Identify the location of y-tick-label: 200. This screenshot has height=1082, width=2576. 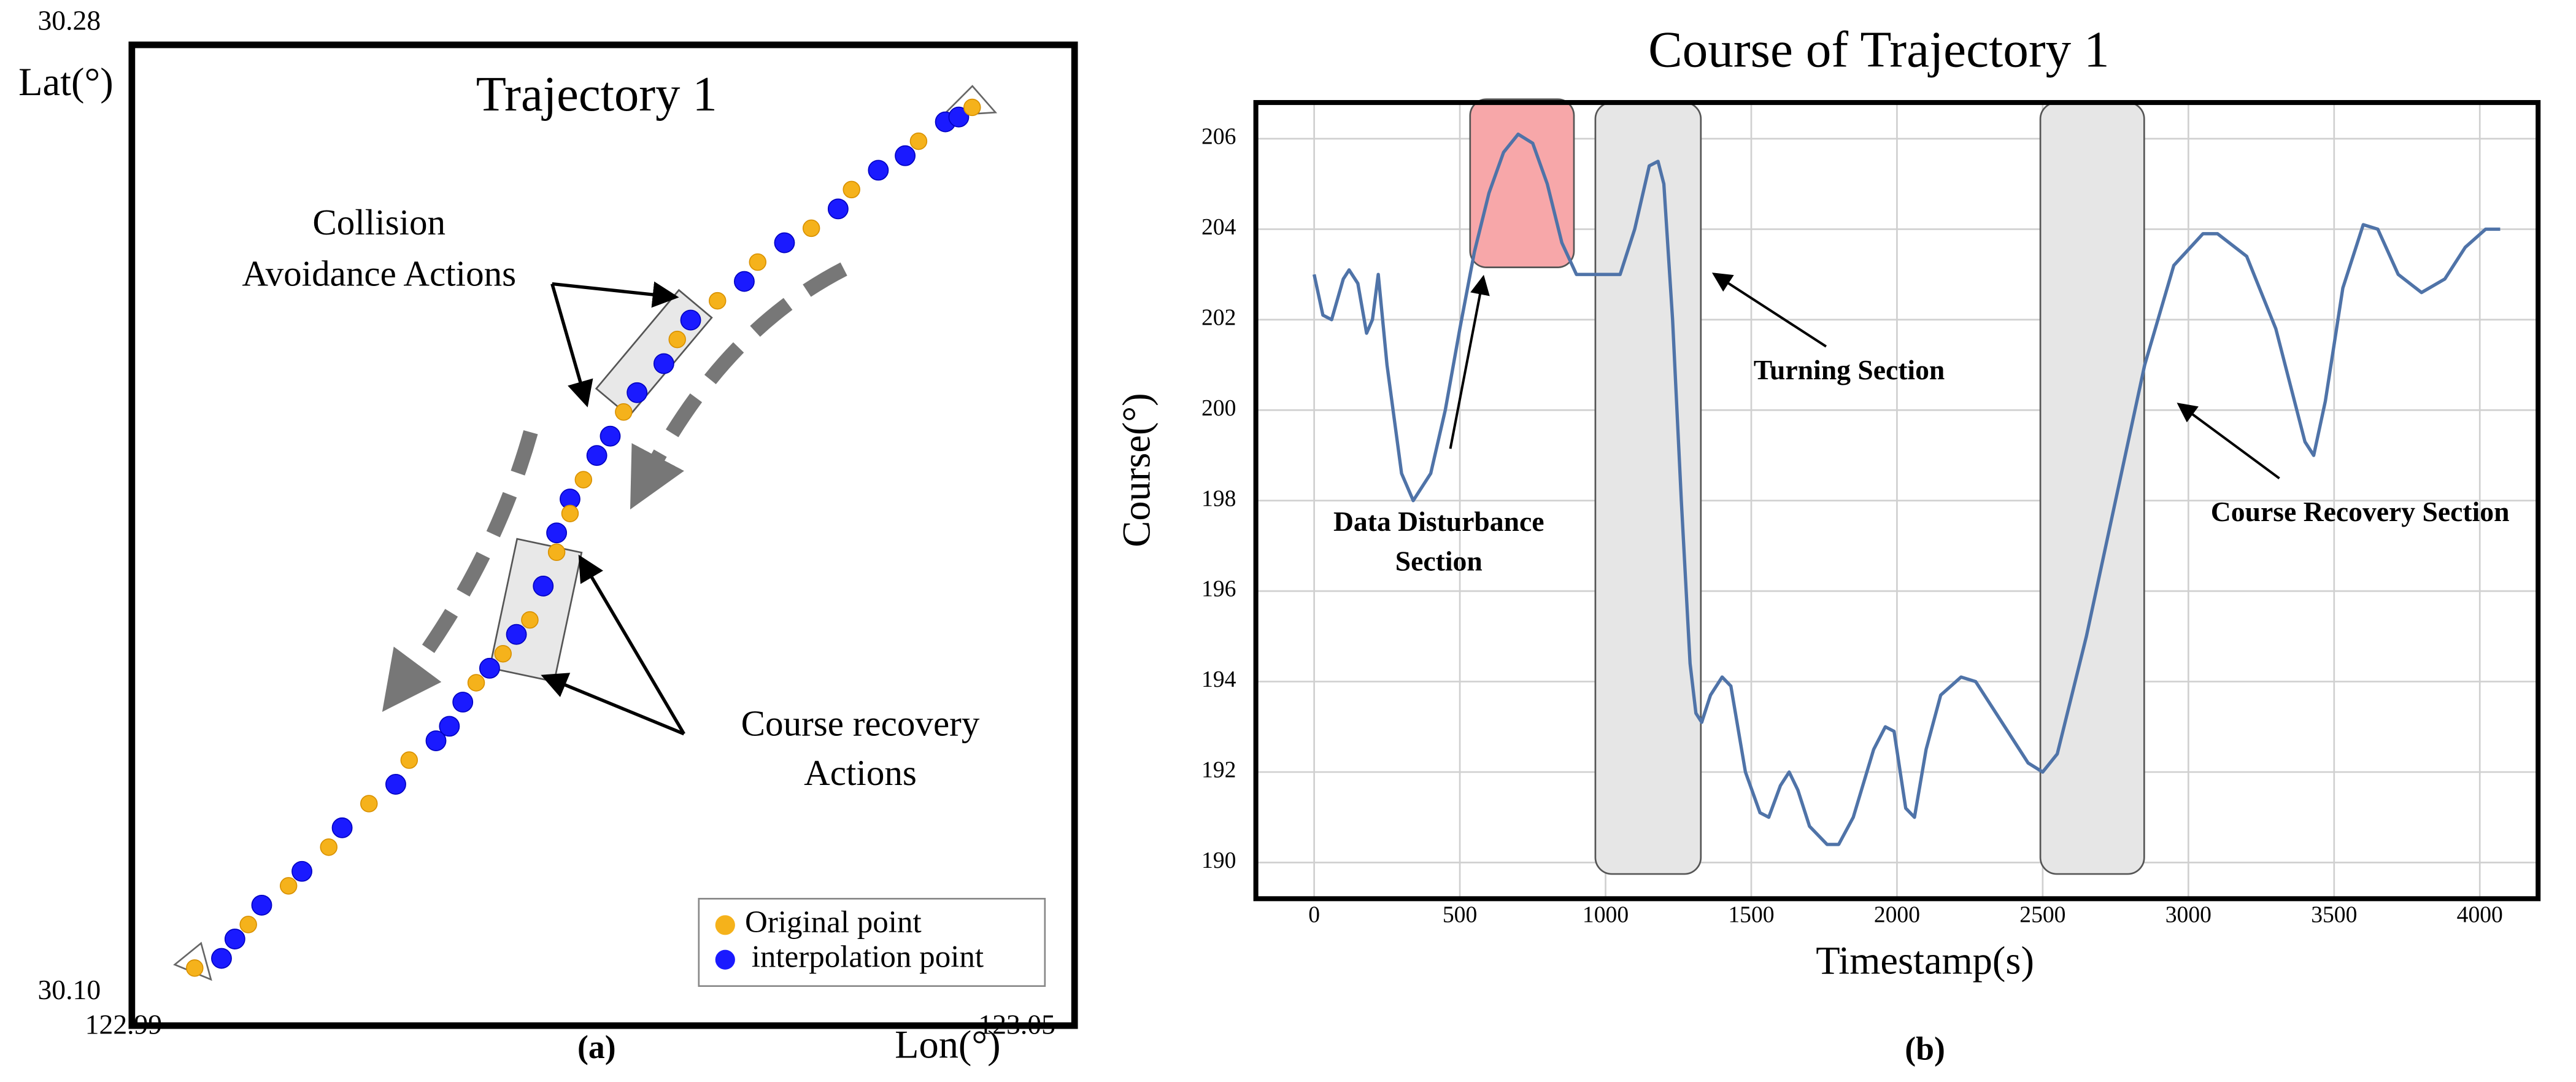
(1218, 408).